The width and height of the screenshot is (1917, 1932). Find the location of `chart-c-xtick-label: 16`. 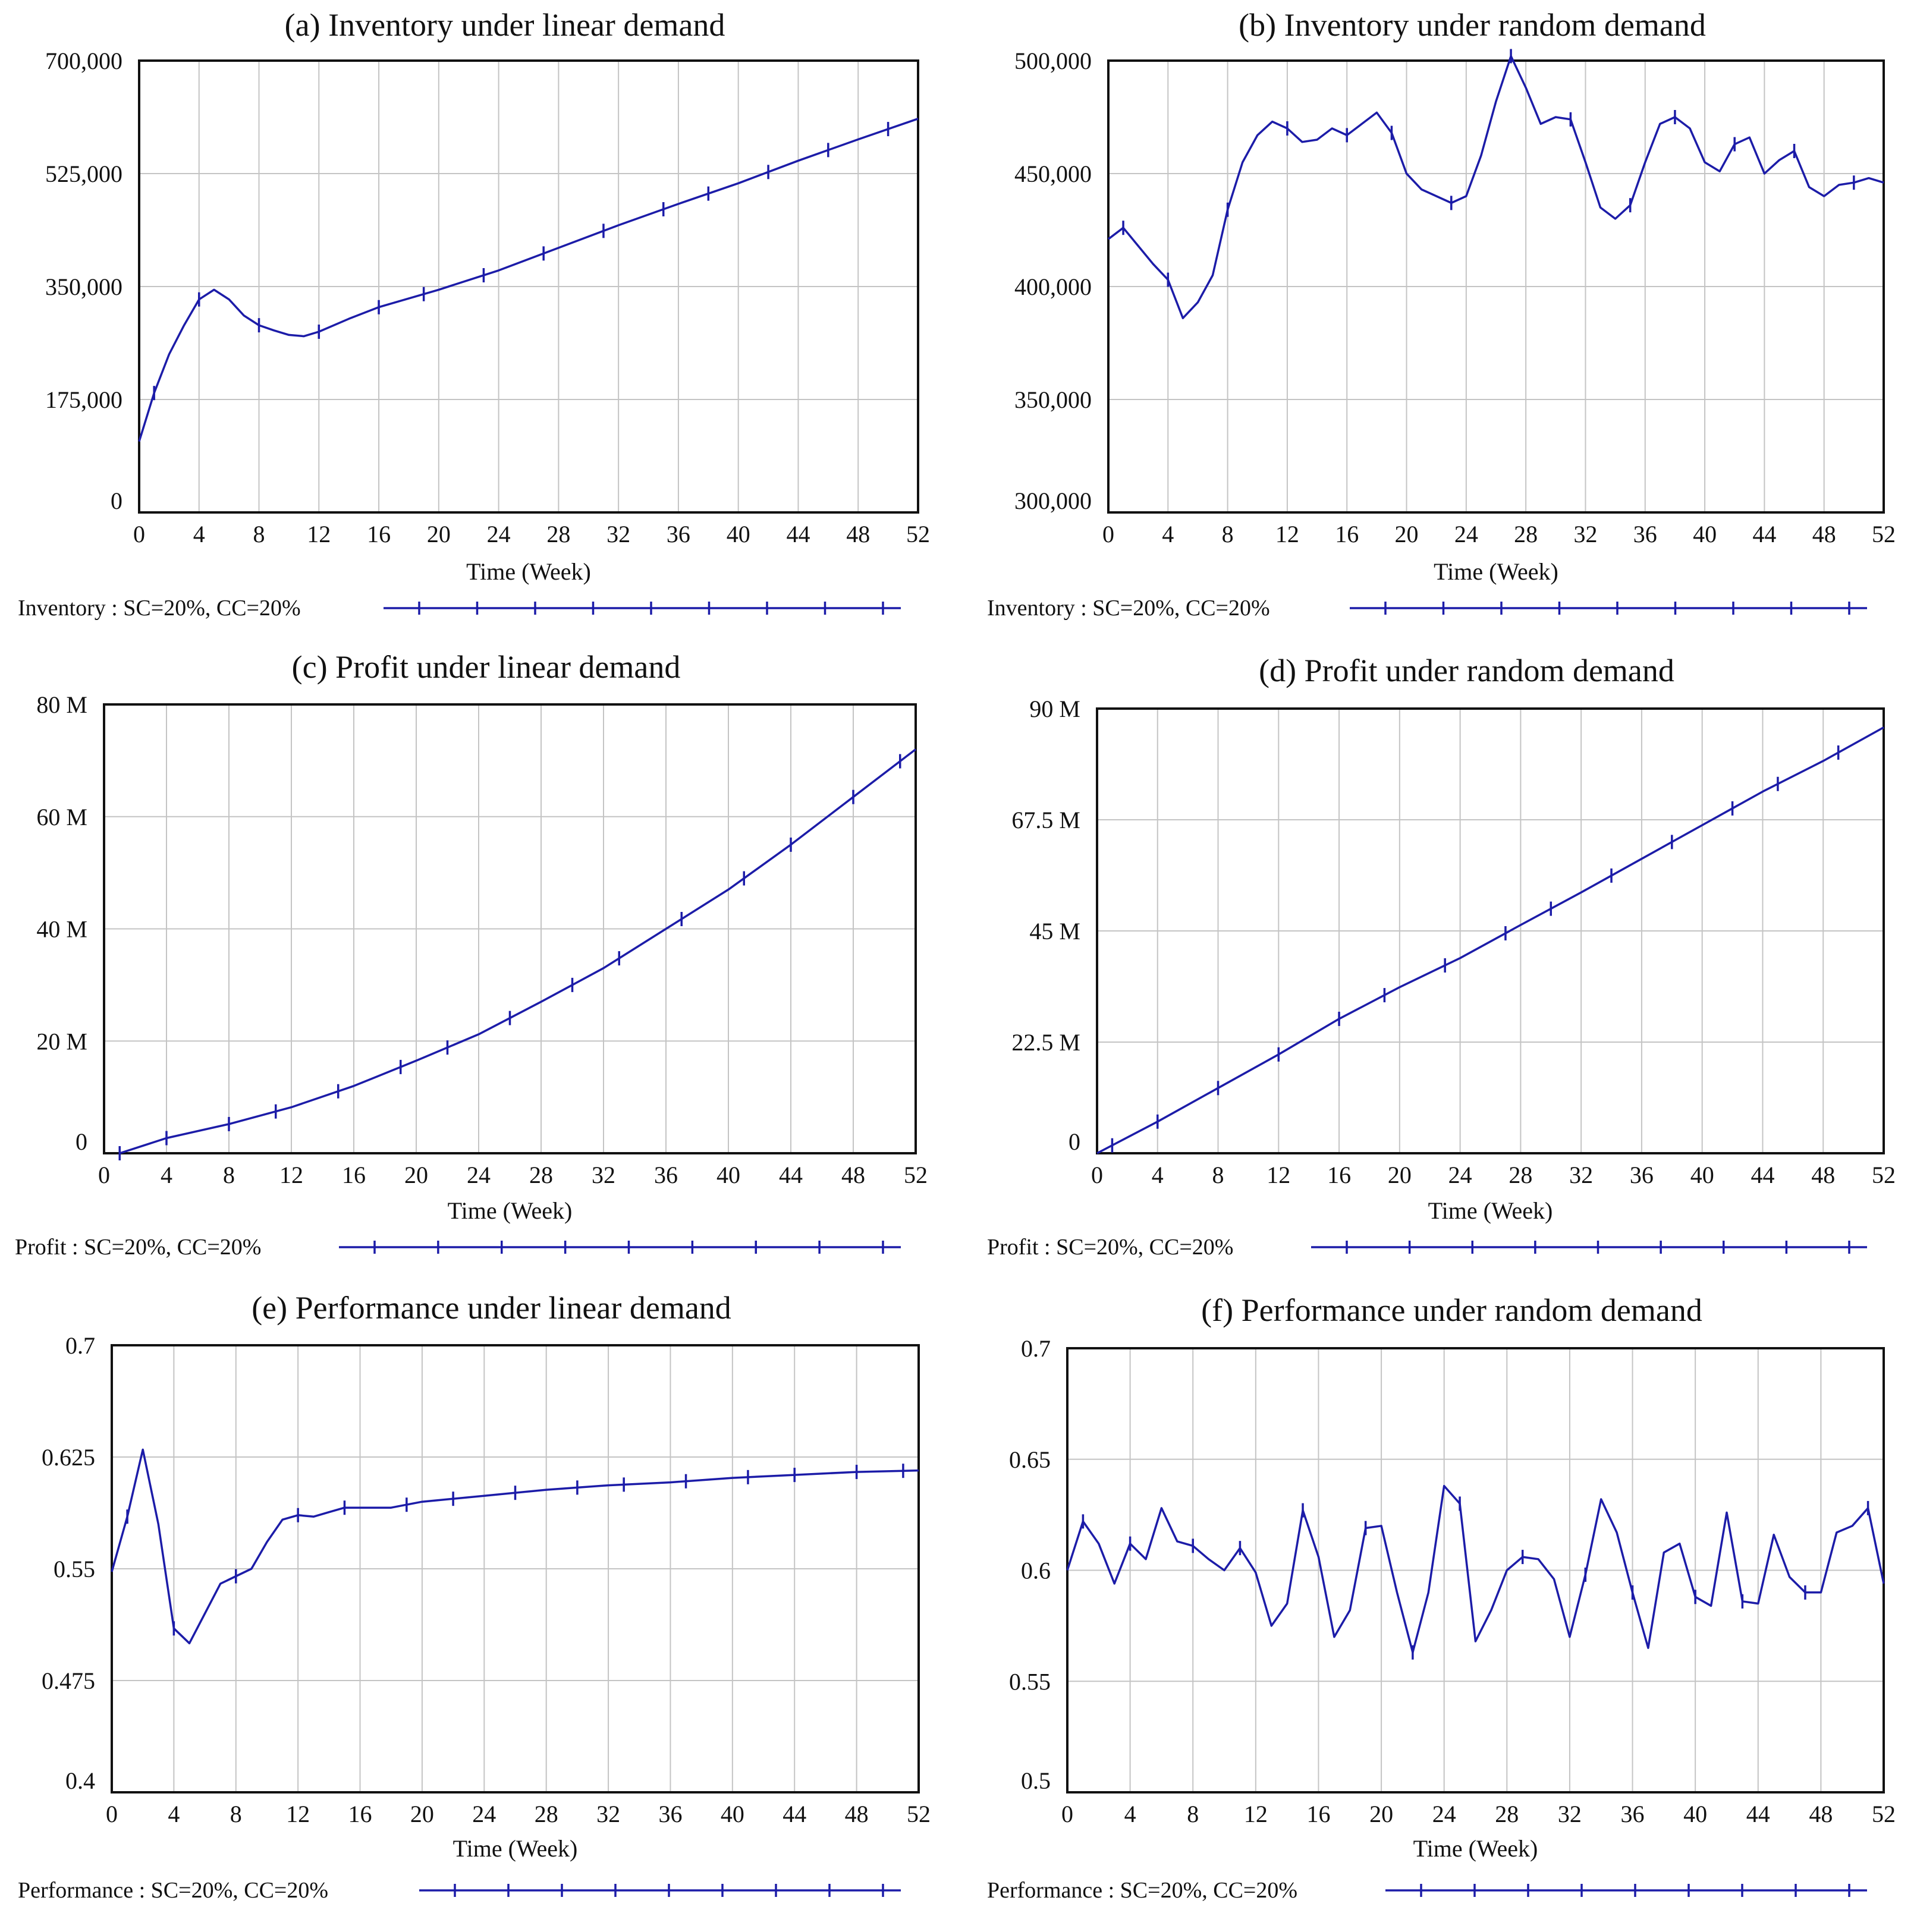

chart-c-xtick-label: 16 is located at coordinates (354, 1175).